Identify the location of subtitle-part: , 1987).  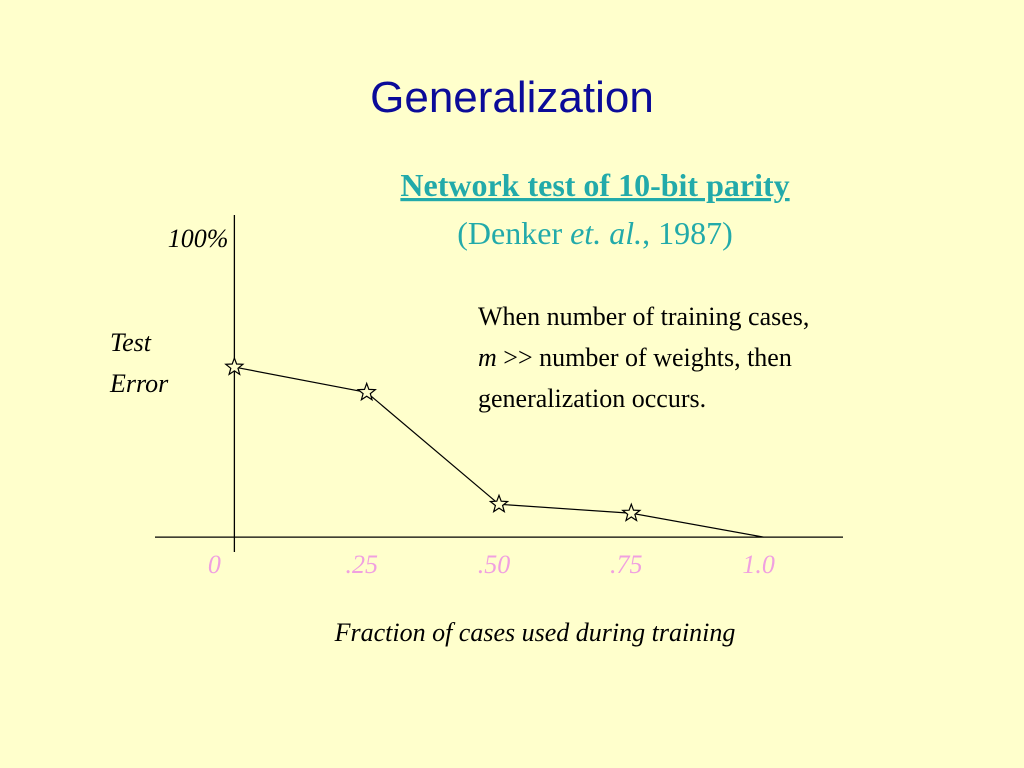
(687, 233).